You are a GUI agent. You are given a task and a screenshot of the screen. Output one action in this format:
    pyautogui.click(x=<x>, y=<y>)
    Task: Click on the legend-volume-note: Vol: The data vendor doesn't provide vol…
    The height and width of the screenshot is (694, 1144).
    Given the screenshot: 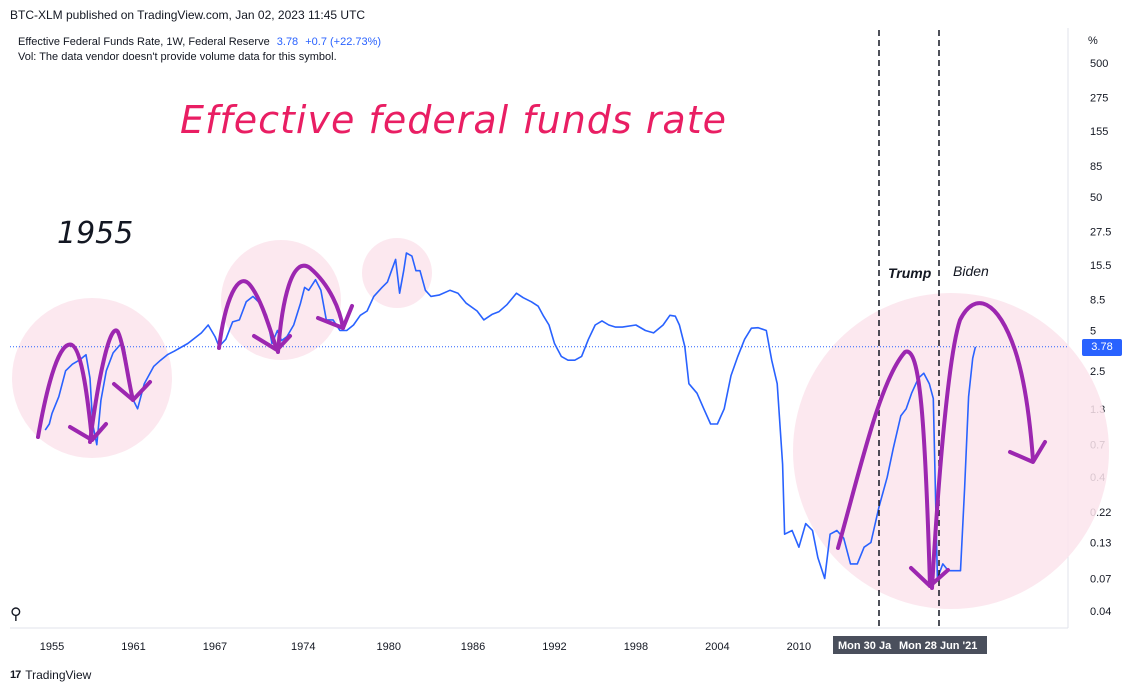 What is the action you would take?
    pyautogui.click(x=177, y=57)
    